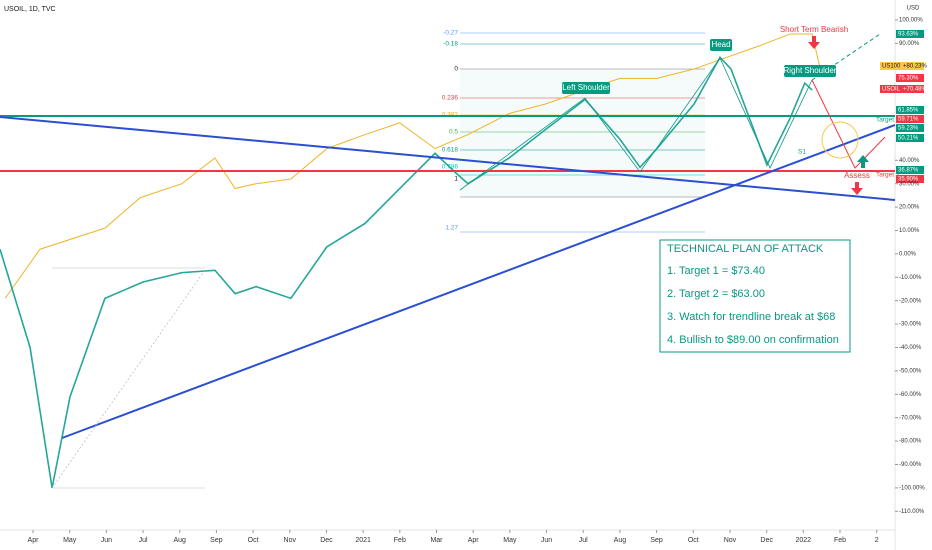 This screenshot has height=550, width=932. I want to click on x-tick-label: 2, so click(877, 540).